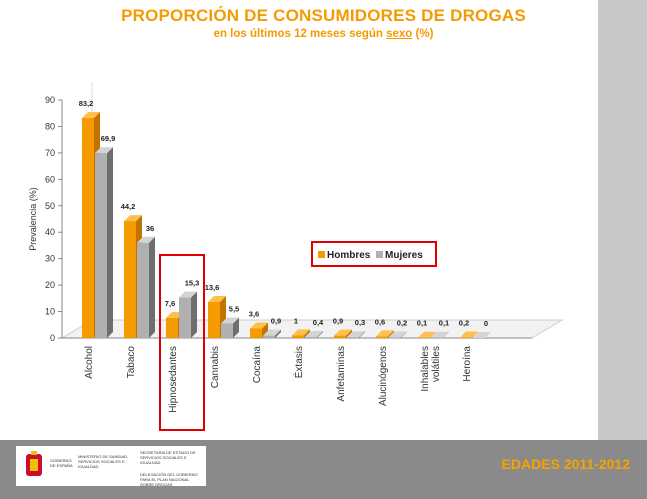 The image size is (647, 499). I want to click on category-label: Inhalables, so click(425, 369).